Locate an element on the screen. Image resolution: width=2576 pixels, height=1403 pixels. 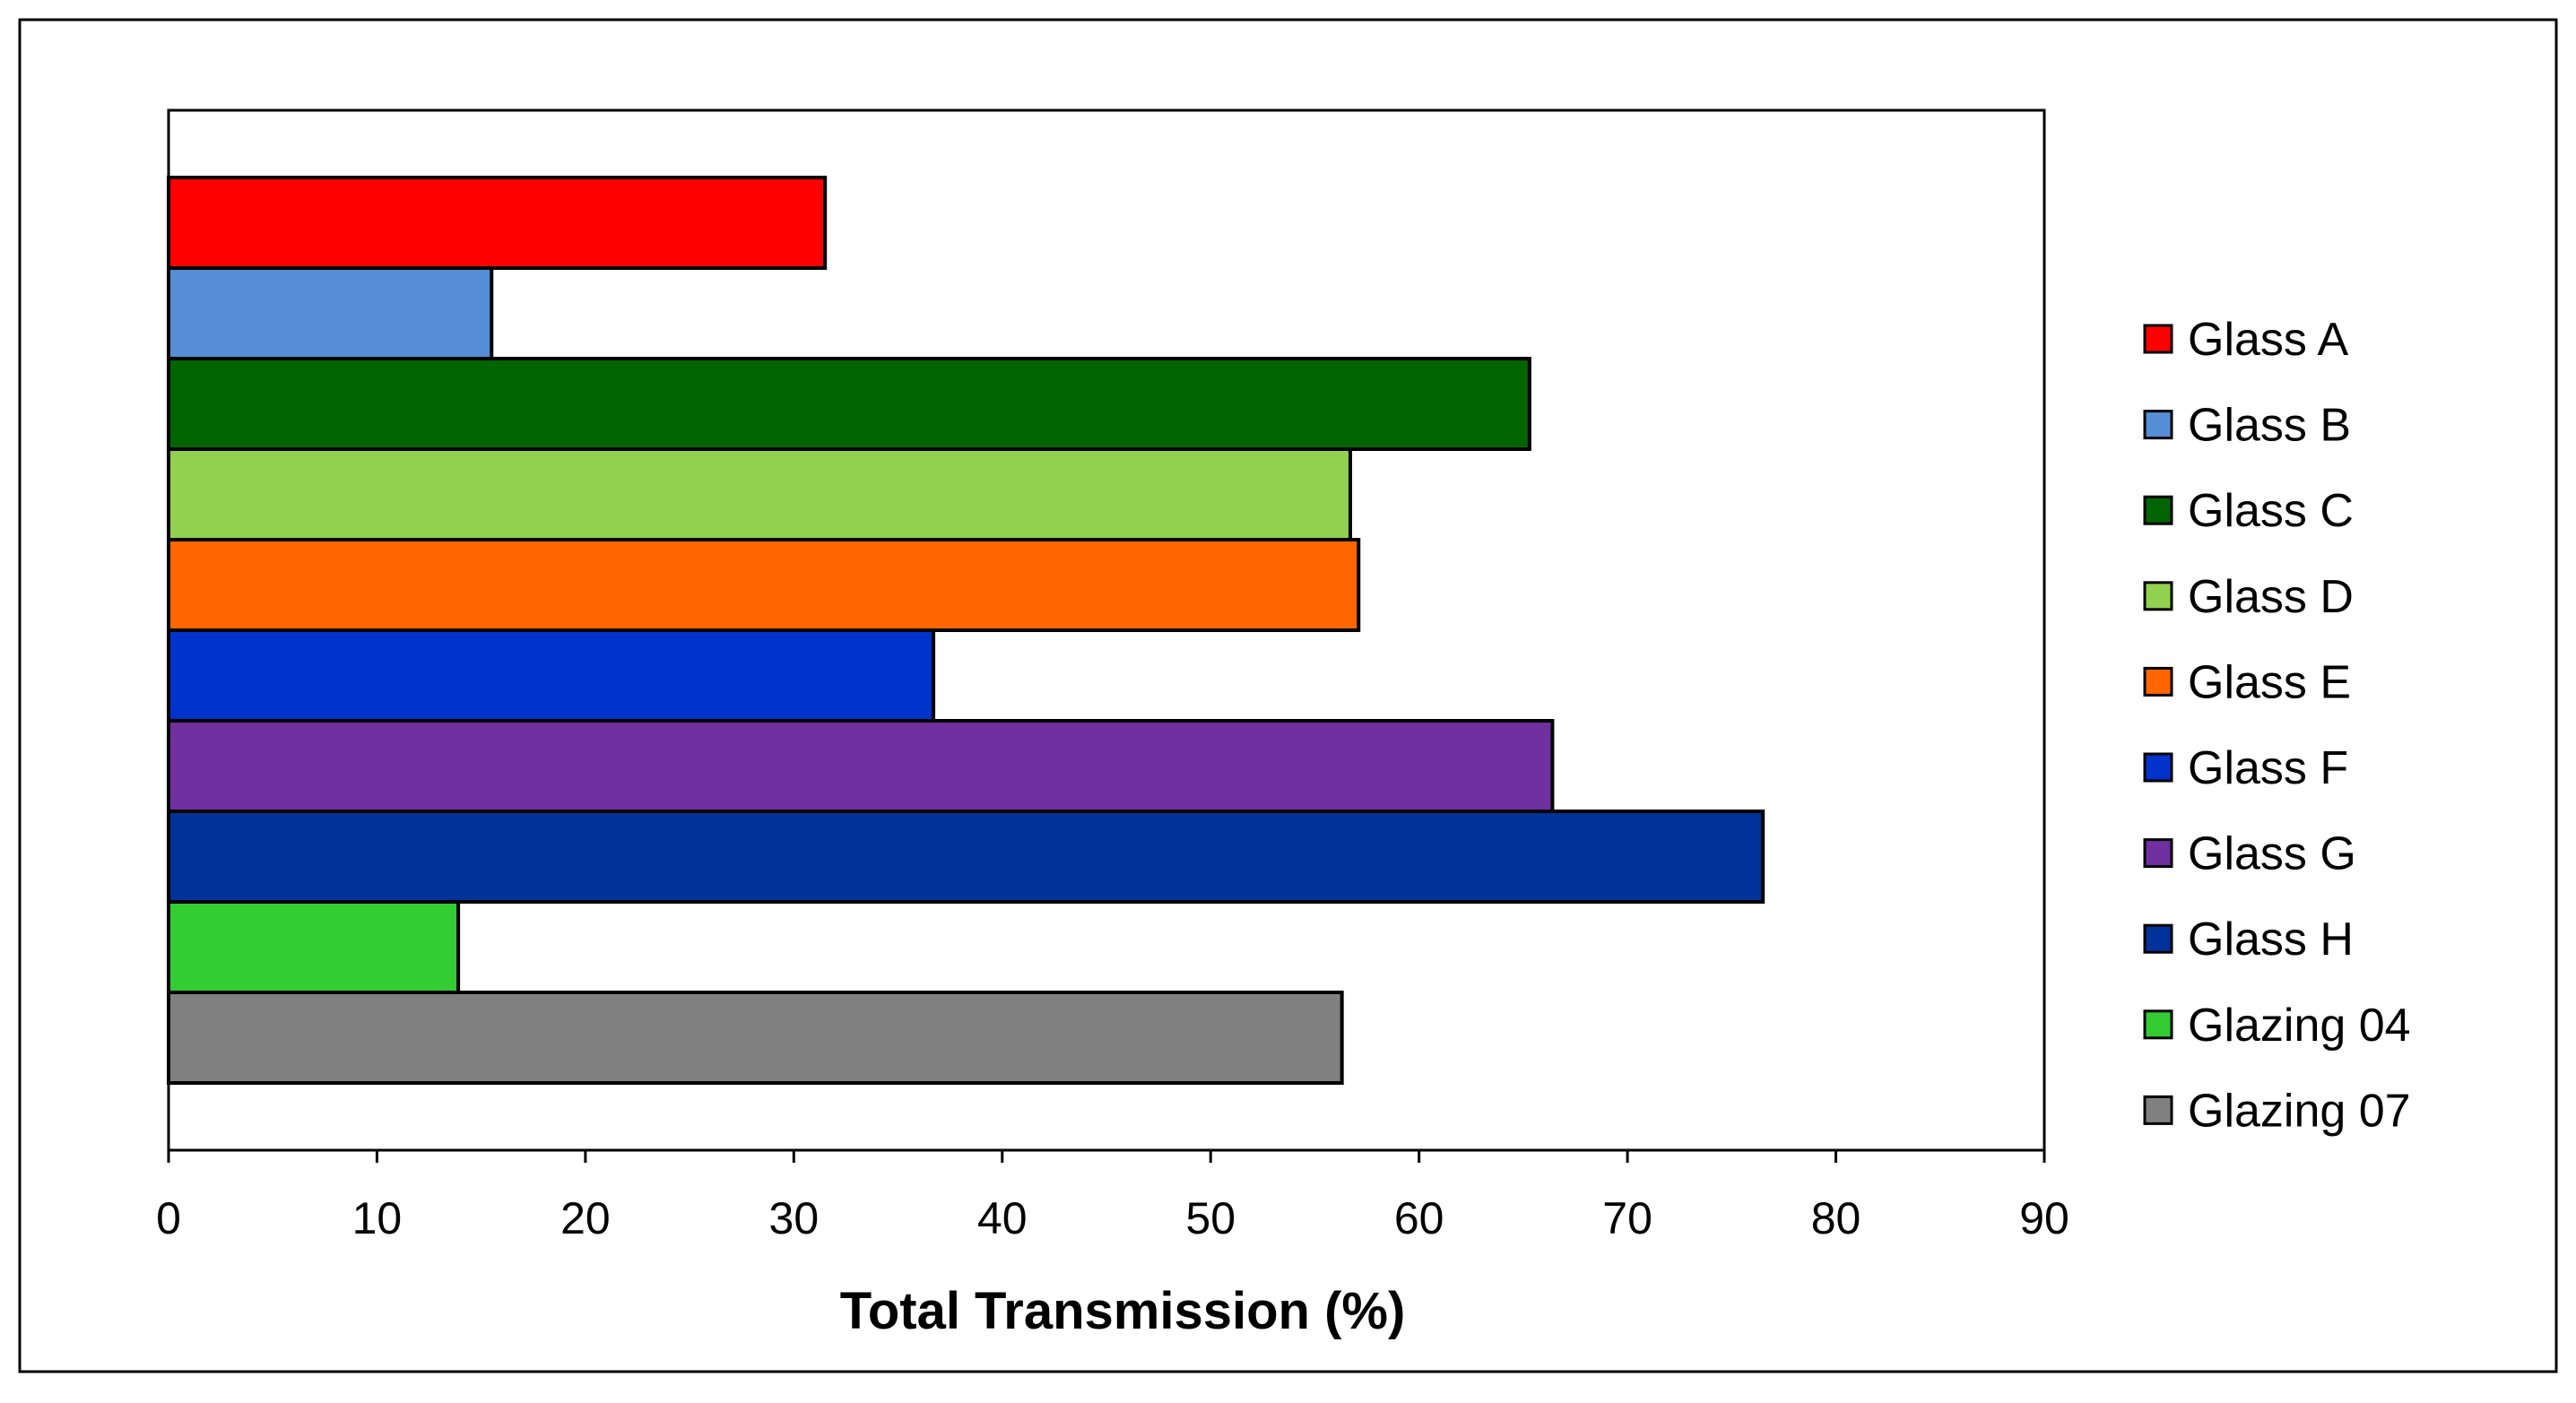
bar-glass-a is located at coordinates (497, 223).